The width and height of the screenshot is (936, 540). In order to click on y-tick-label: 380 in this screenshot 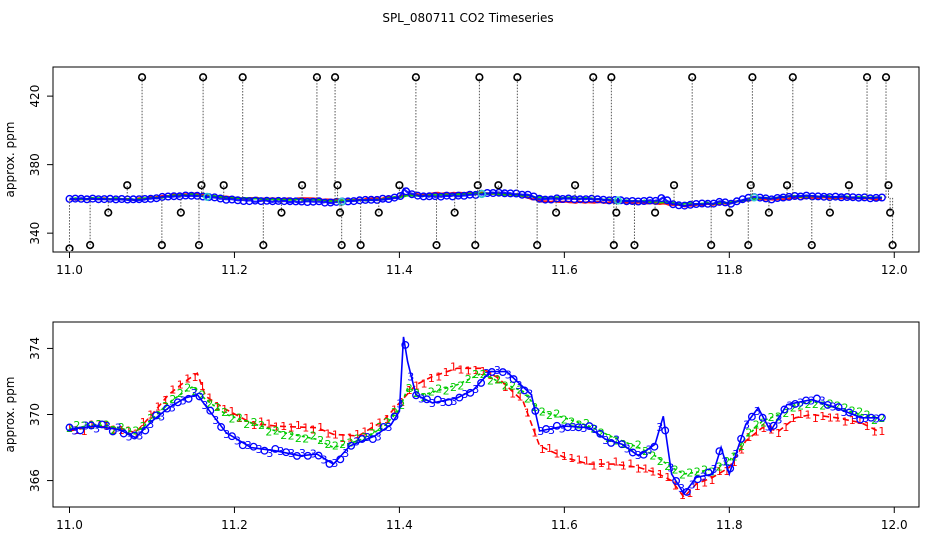, I will do `click(35, 164)`.